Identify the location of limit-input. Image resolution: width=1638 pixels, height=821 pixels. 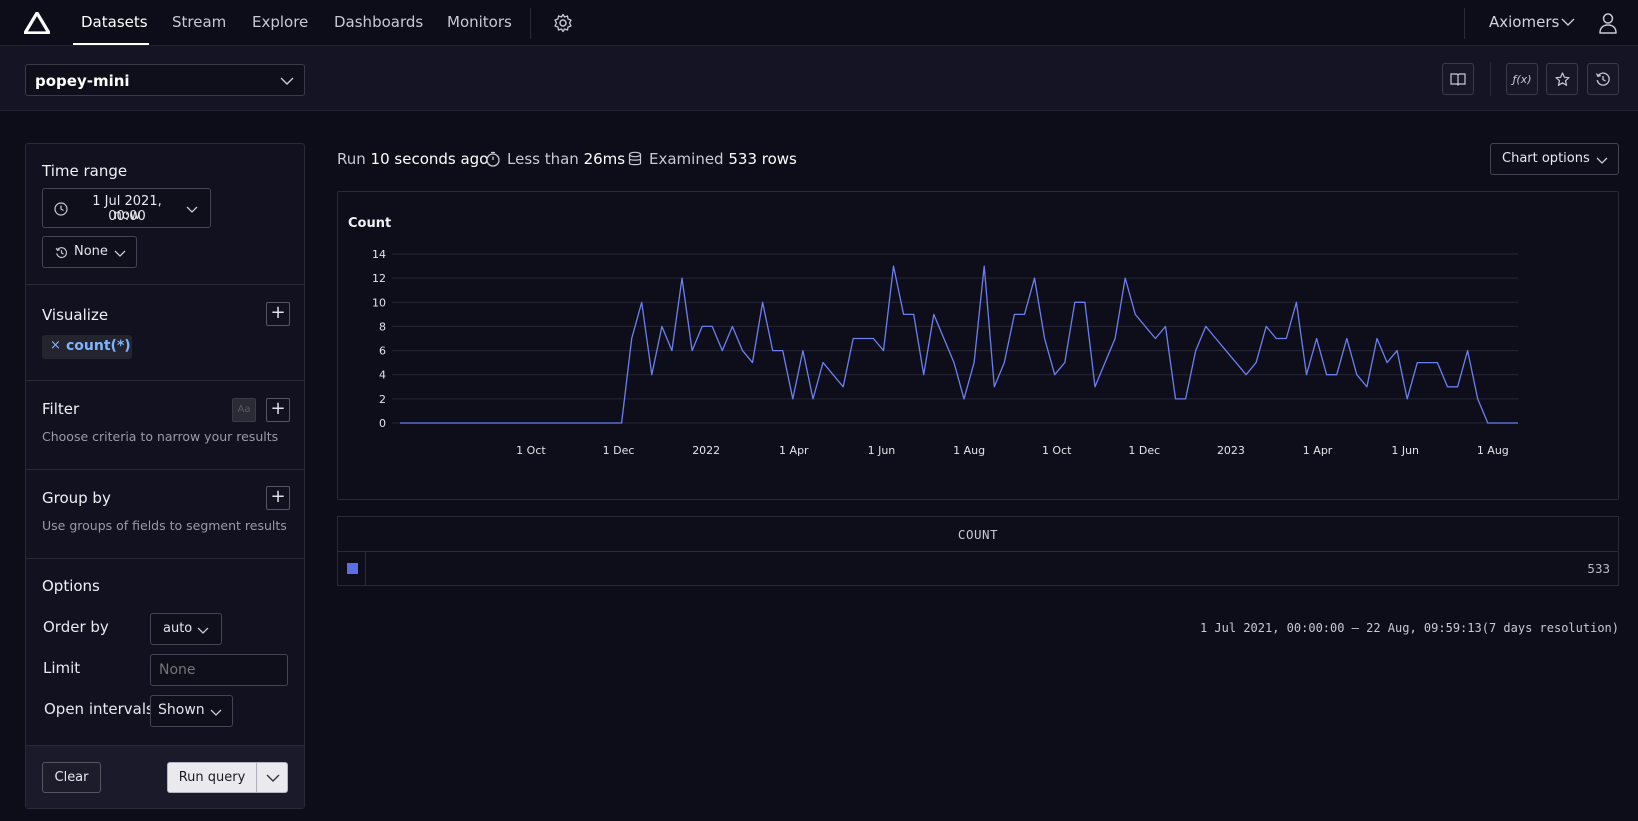
(219, 670).